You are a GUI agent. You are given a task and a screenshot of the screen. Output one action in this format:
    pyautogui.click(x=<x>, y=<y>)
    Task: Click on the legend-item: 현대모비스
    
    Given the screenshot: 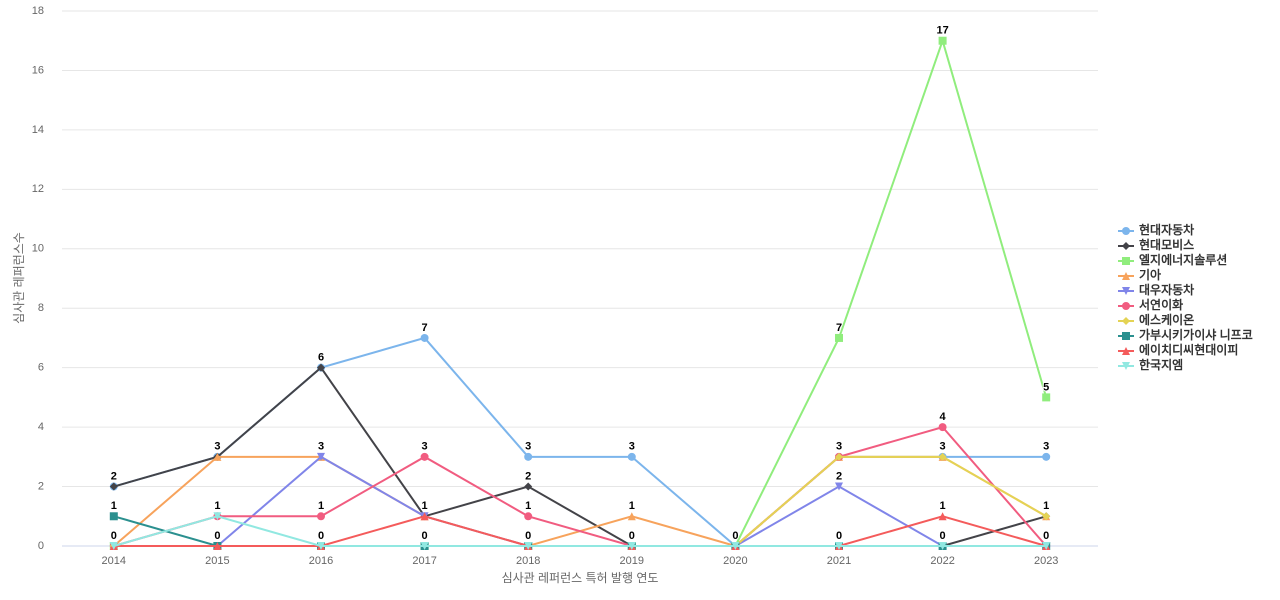 What is the action you would take?
    pyautogui.click(x=1156, y=244)
    